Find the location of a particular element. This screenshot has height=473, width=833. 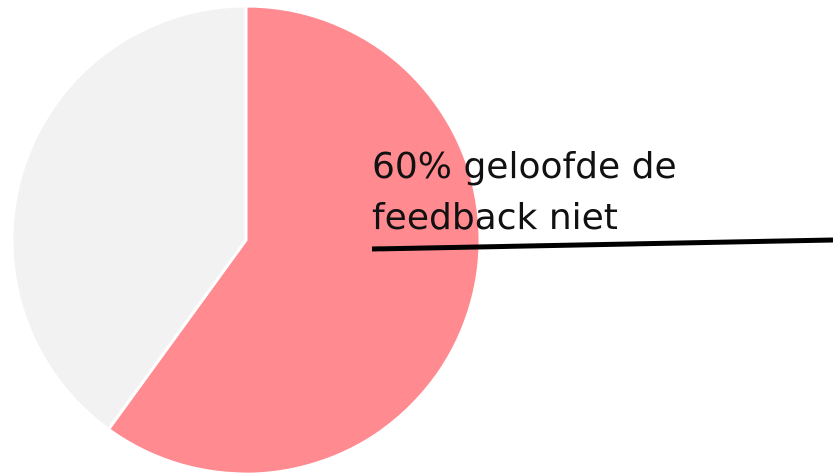

annotation-text: feedback niet is located at coordinates (495, 217).